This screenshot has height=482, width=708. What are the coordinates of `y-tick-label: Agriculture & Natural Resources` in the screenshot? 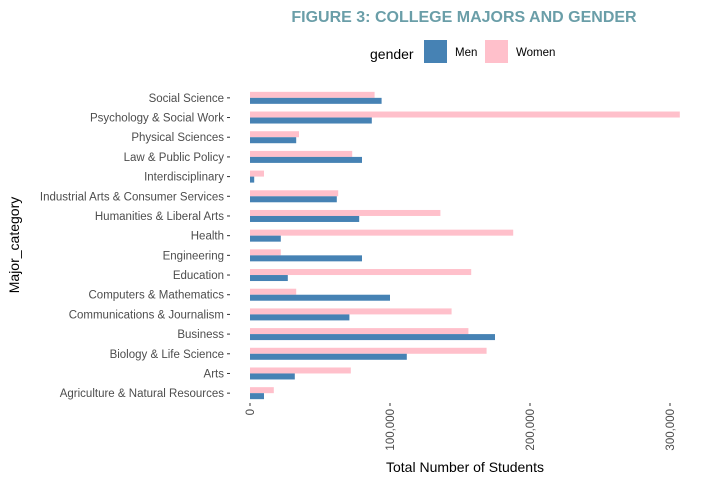 It's located at (142, 394).